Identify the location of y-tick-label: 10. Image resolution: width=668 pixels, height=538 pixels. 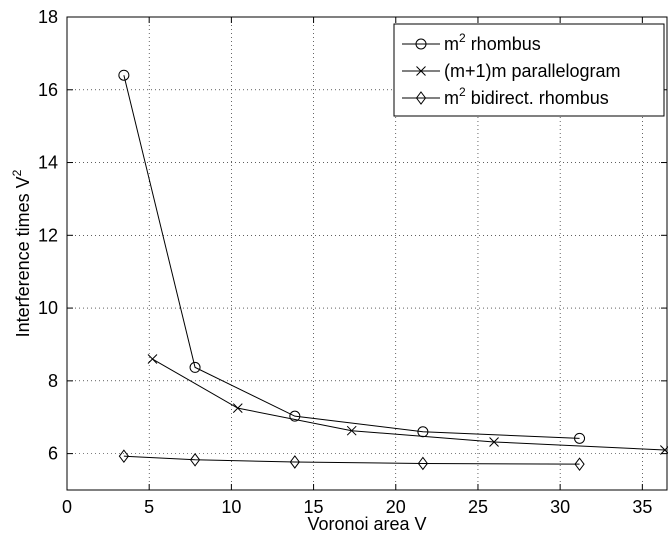
(48, 308).